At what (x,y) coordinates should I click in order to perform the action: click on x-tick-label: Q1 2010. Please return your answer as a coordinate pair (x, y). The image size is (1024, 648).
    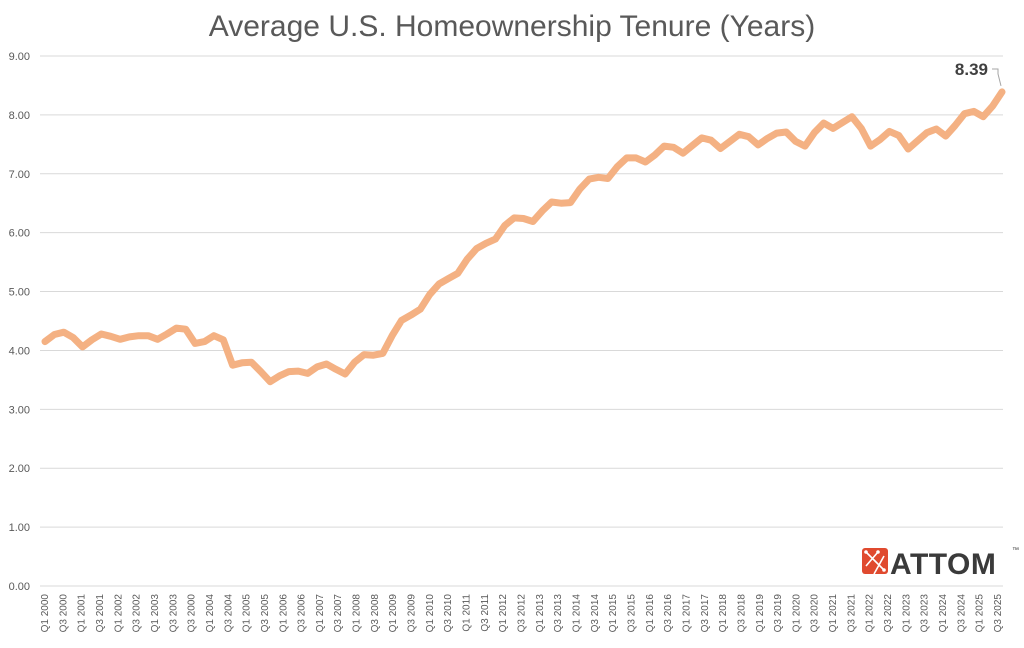
    Looking at the image, I should click on (430, 613).